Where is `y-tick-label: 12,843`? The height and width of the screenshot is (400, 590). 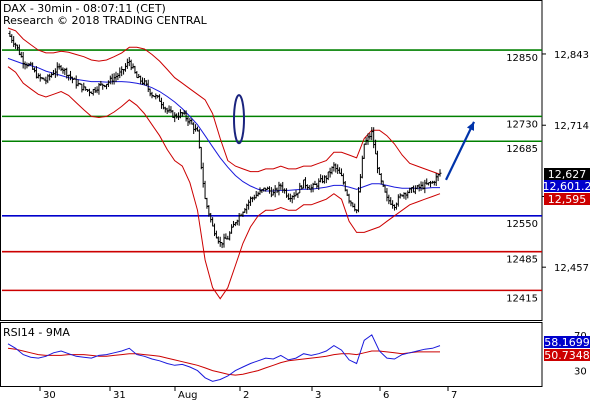
y-tick-label: 12,843 is located at coordinates (571, 55).